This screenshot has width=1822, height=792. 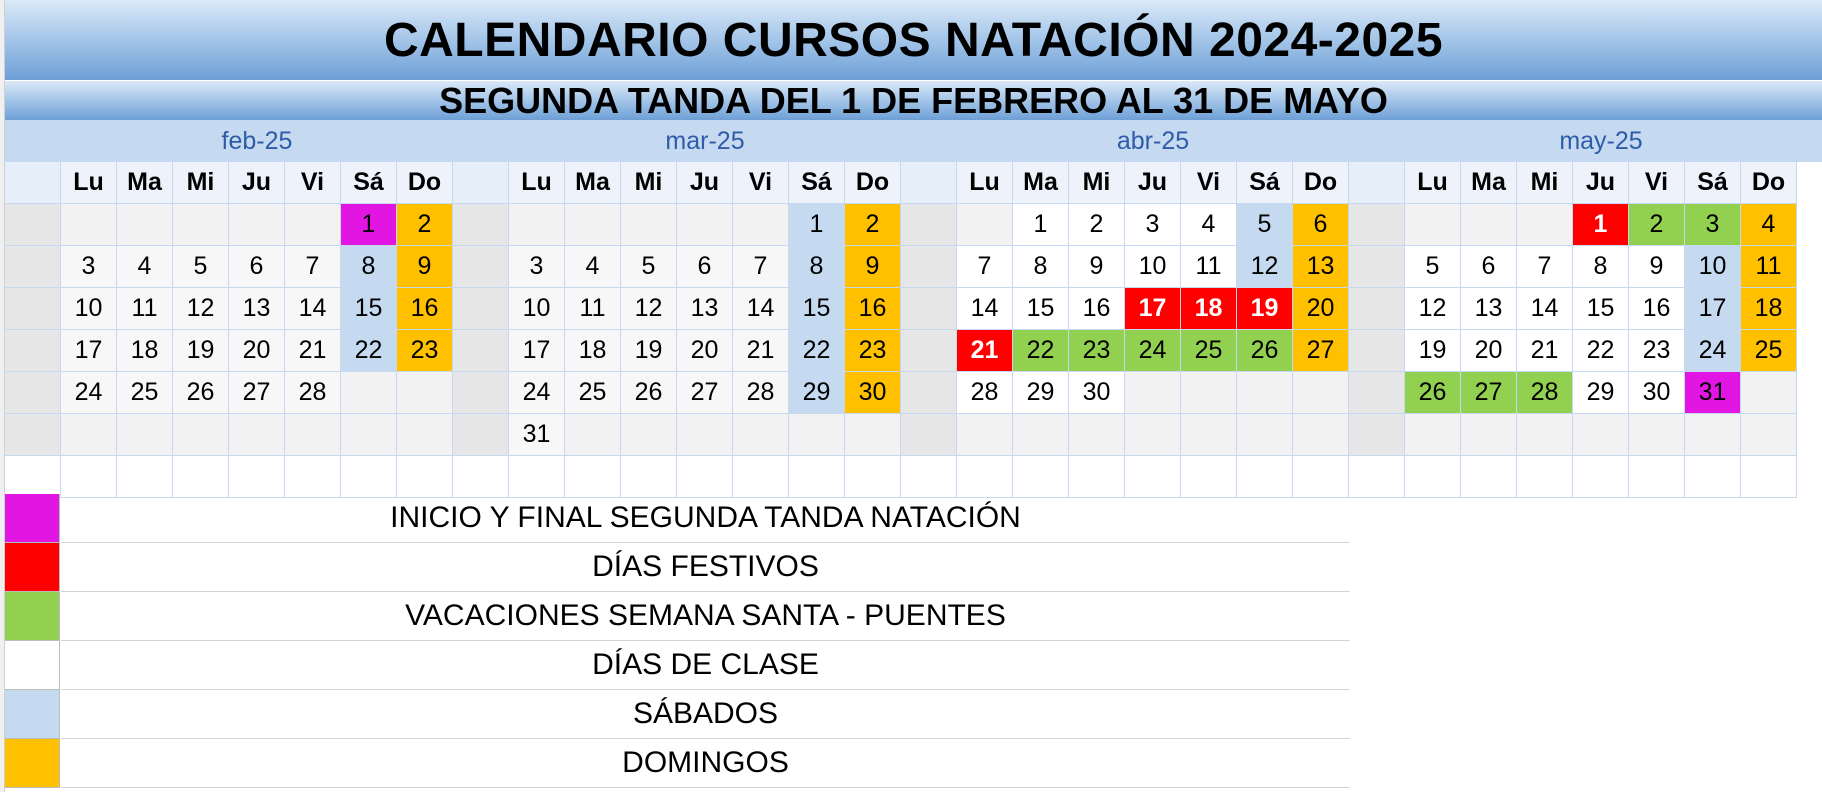 What do you see at coordinates (425, 351) in the screenshot?
I see `day-cell: 23` at bounding box center [425, 351].